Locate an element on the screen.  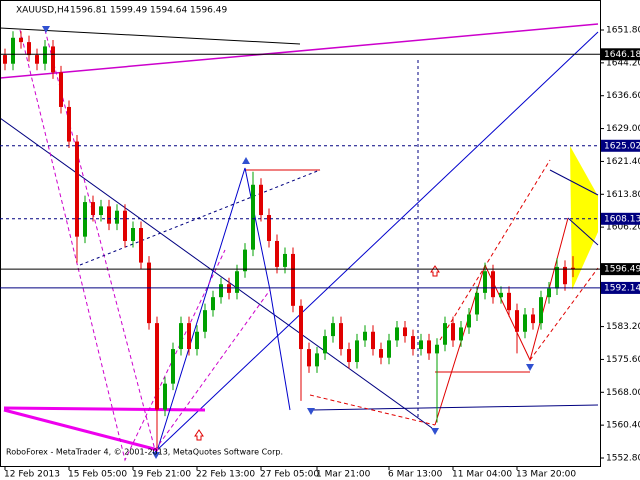
x-tick-label: 11 Mar 04:00 is located at coordinates (482, 475).